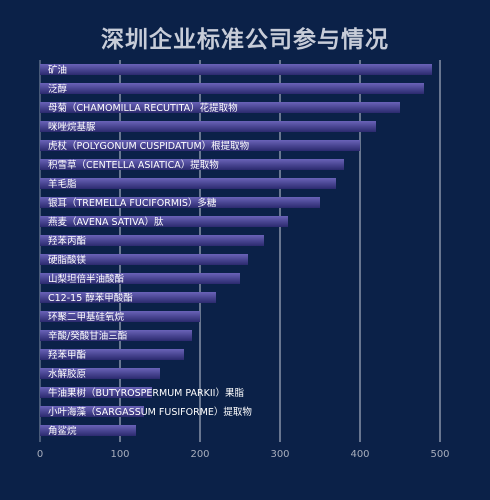 The width and height of the screenshot is (490, 500). What do you see at coordinates (279, 454) in the screenshot?
I see `x-tick-label: 300` at bounding box center [279, 454].